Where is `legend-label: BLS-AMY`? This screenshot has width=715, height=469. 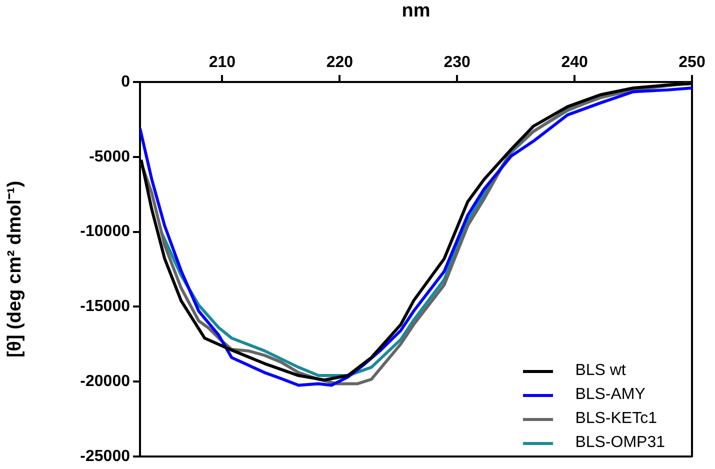
legend-label: BLS-AMY is located at coordinates (610, 395).